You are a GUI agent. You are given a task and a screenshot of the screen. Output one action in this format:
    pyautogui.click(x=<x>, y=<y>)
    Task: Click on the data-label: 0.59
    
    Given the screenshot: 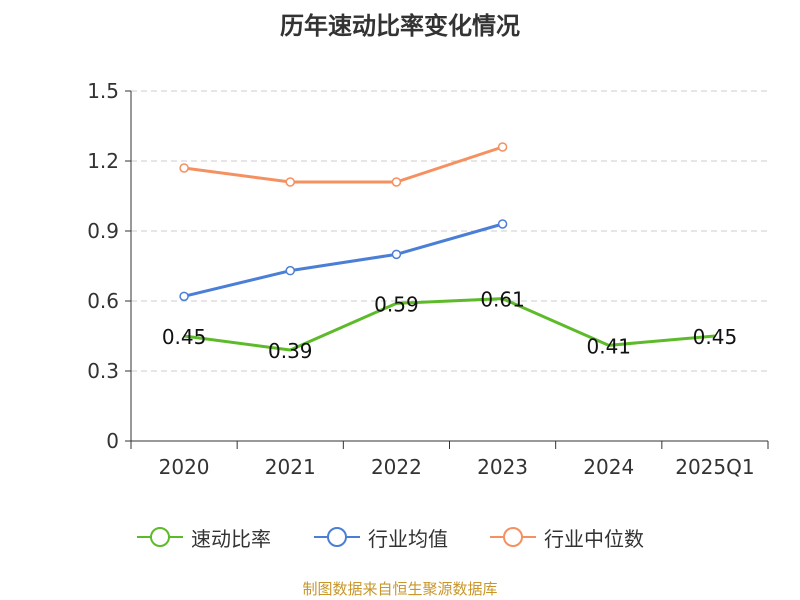 What is the action you would take?
    pyautogui.click(x=396, y=304)
    